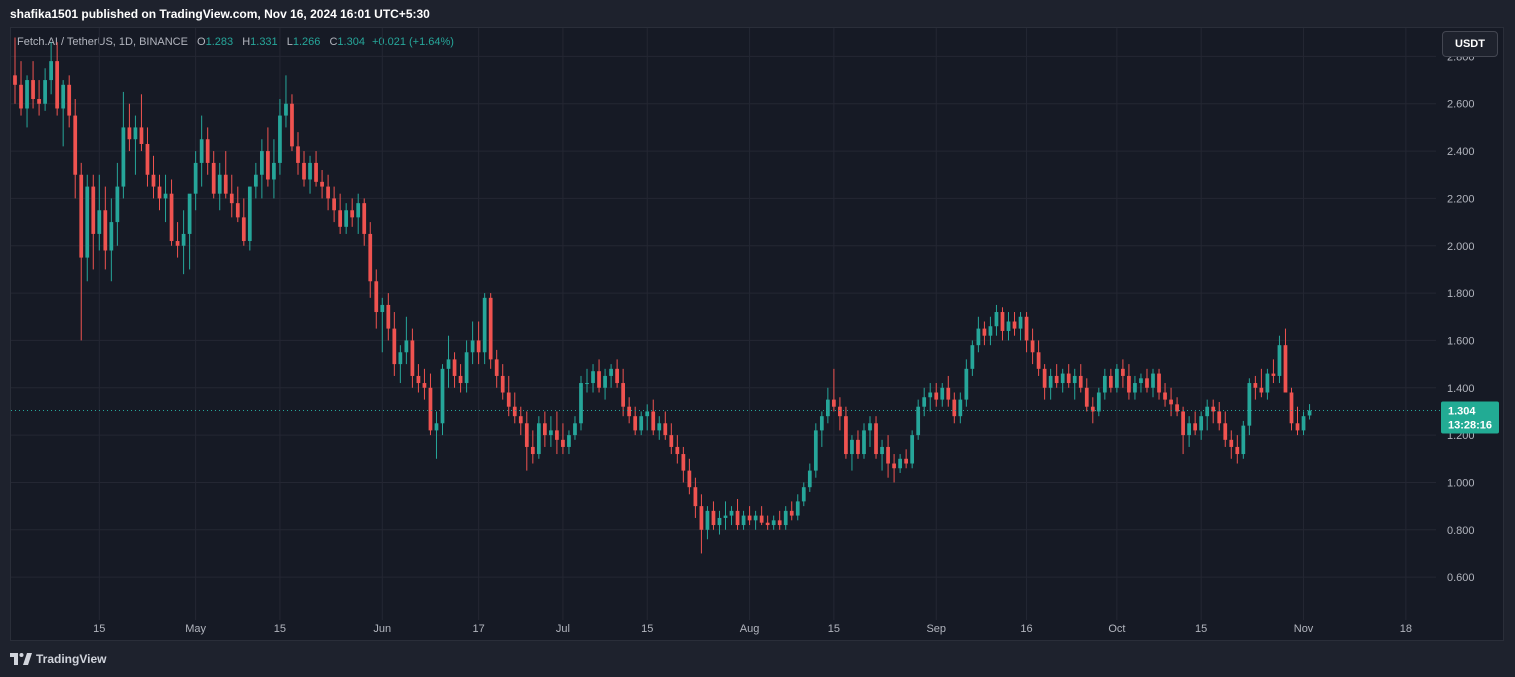  I want to click on tradingview-logo-icon, so click(21, 659).